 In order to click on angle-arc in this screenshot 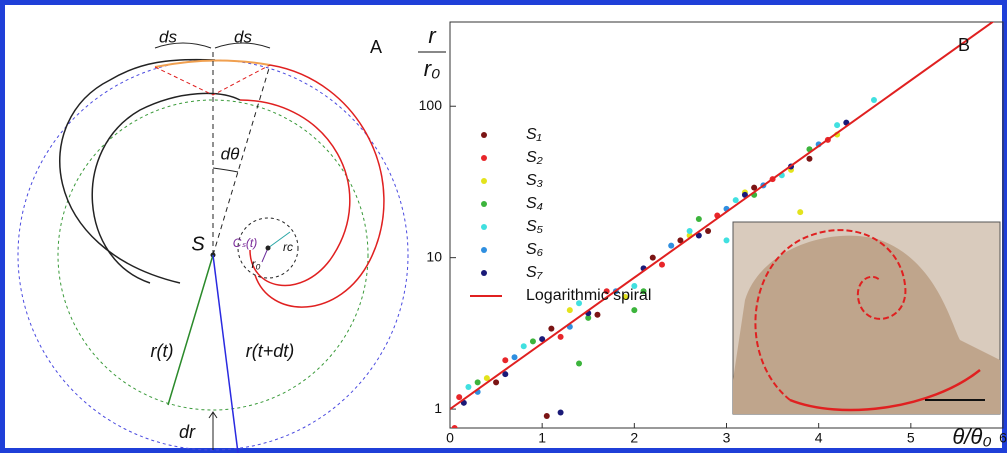, I will do `click(225, 170)`.